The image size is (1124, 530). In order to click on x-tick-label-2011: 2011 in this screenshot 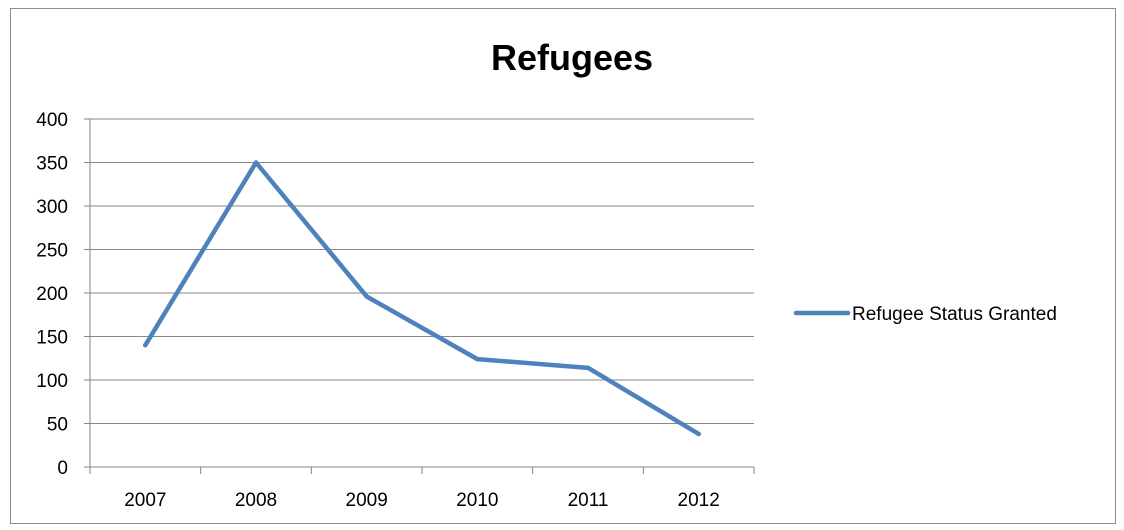, I will do `click(588, 500)`.